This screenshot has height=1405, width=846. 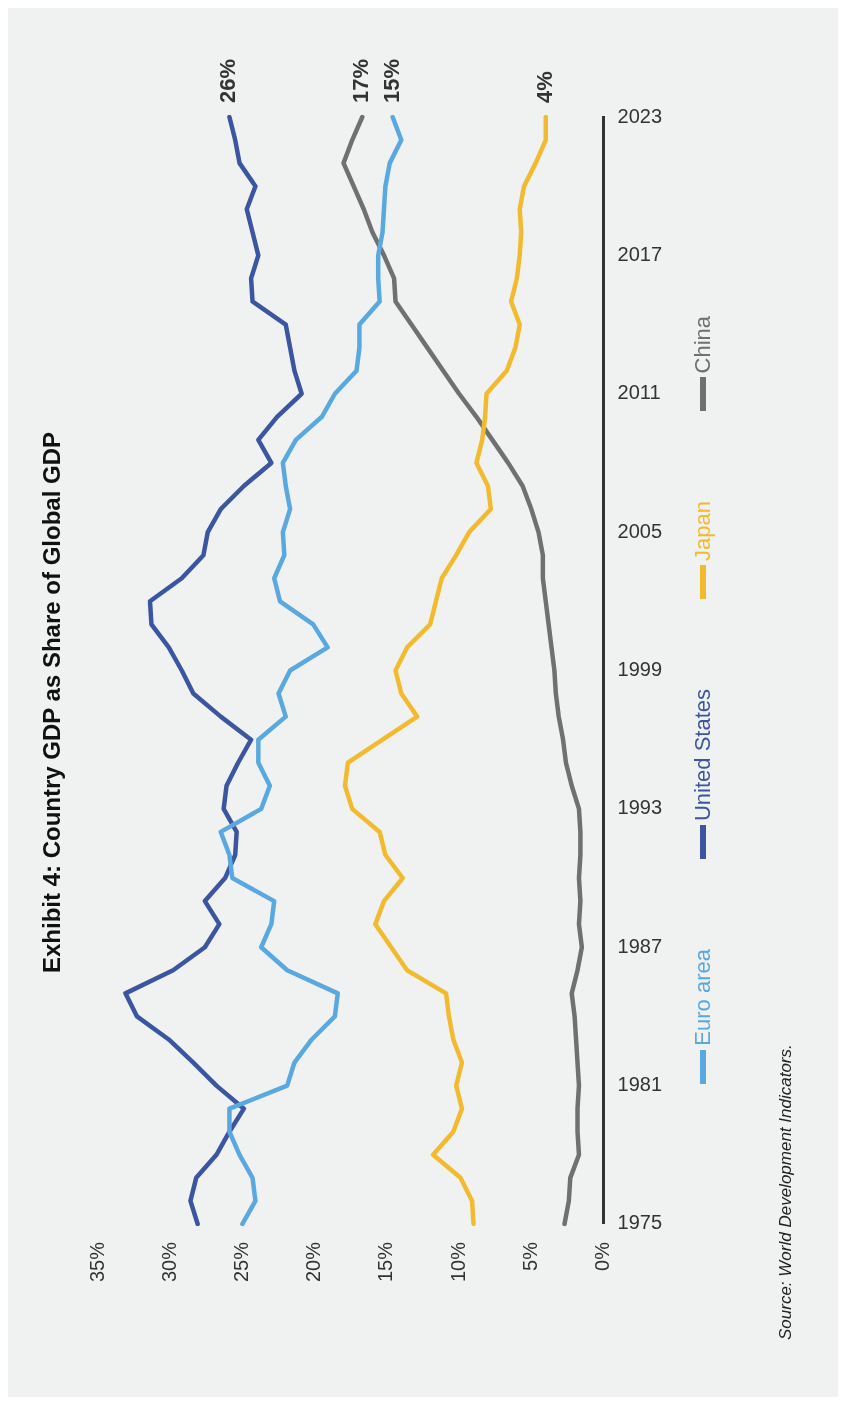 What do you see at coordinates (96, 1261) in the screenshot?
I see `x-tick-label: 35%` at bounding box center [96, 1261].